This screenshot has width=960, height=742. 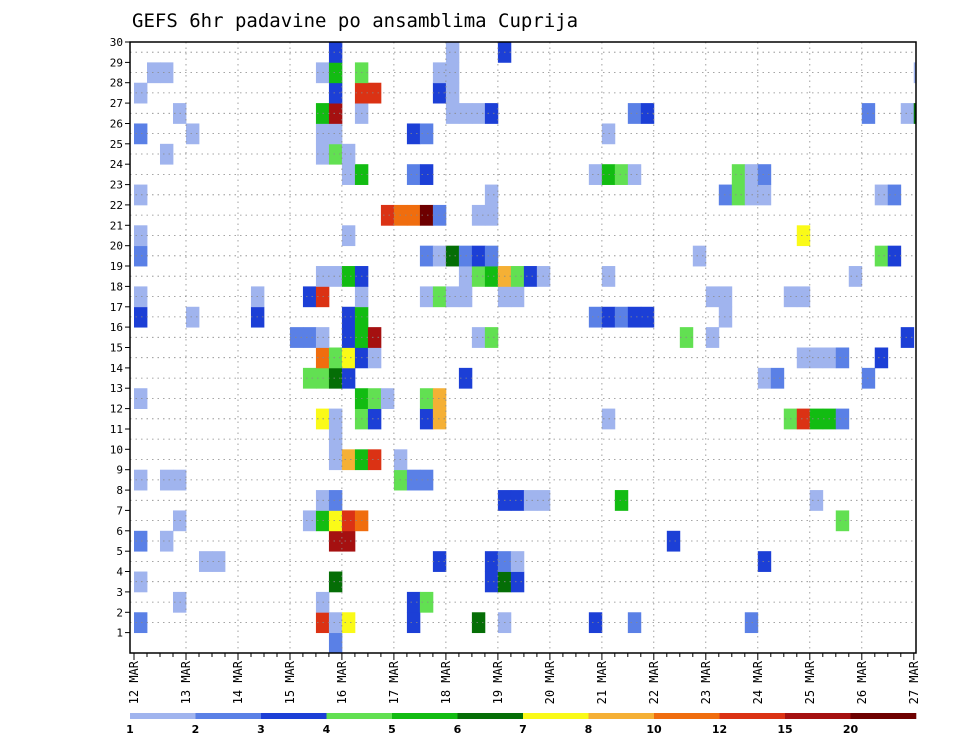 What do you see at coordinates (810, 682) in the screenshot?
I see `x-tick-label: 25 MAR` at bounding box center [810, 682].